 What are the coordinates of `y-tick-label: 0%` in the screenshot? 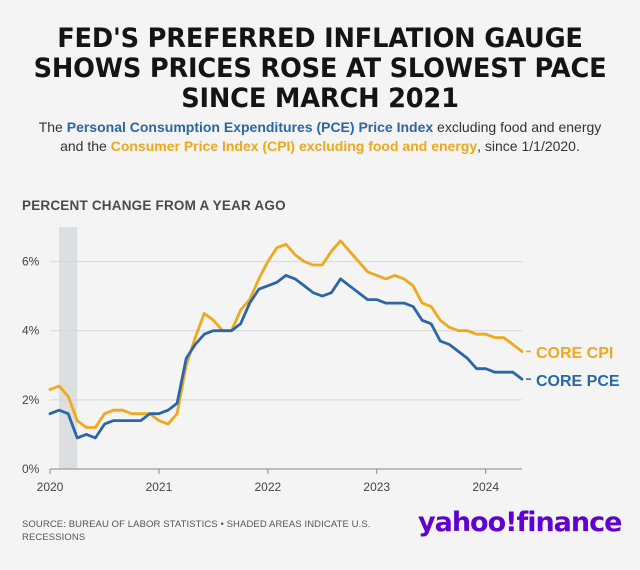 It's located at (31, 469).